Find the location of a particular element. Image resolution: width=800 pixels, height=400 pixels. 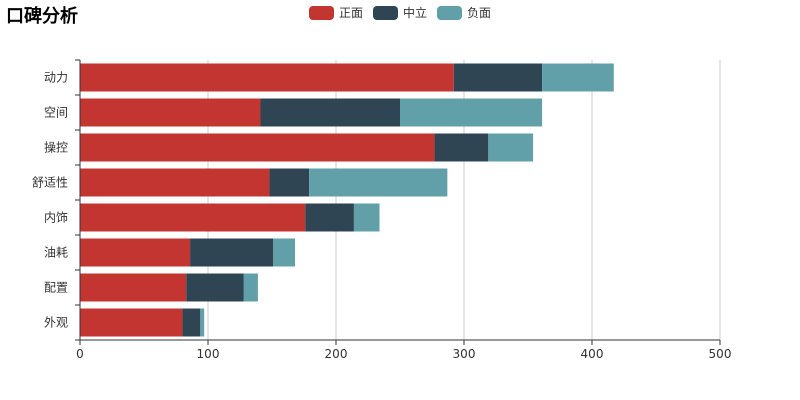

y-tick-label-0: 动力 is located at coordinates (56, 78).